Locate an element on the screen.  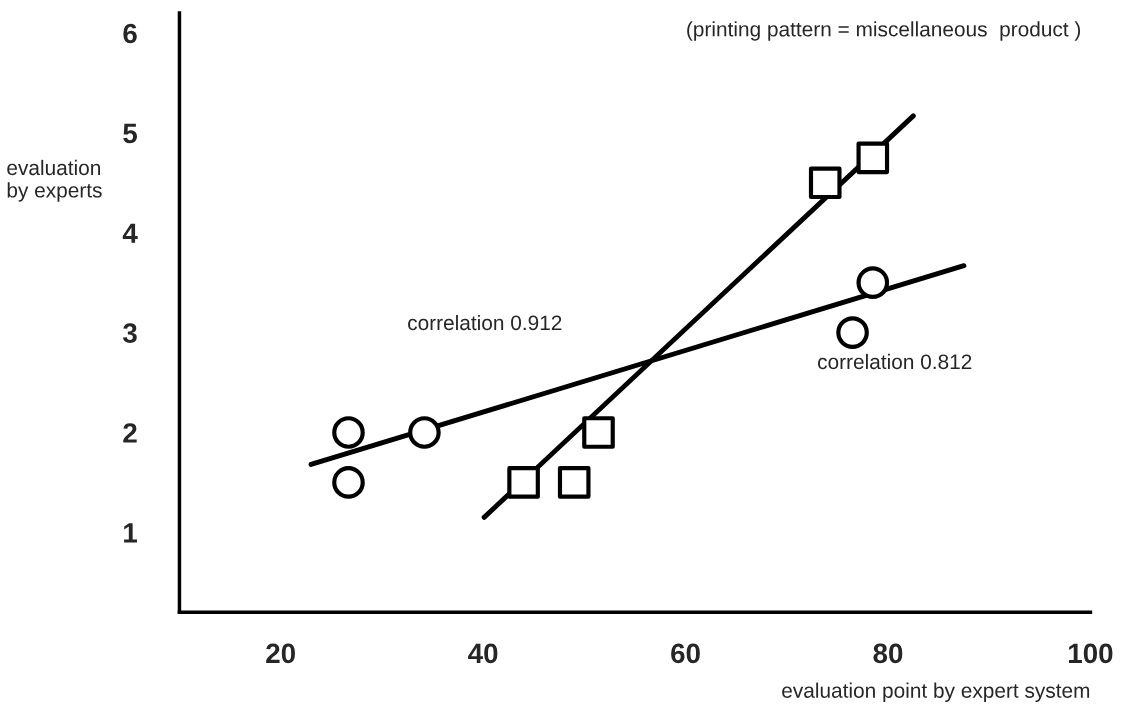
x-tick-label: 80 is located at coordinates (888, 653).